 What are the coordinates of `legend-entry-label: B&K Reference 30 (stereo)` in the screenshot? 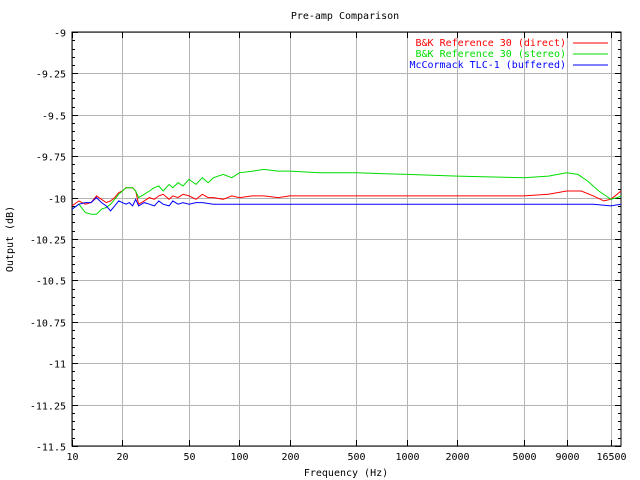 It's located at (490, 54).